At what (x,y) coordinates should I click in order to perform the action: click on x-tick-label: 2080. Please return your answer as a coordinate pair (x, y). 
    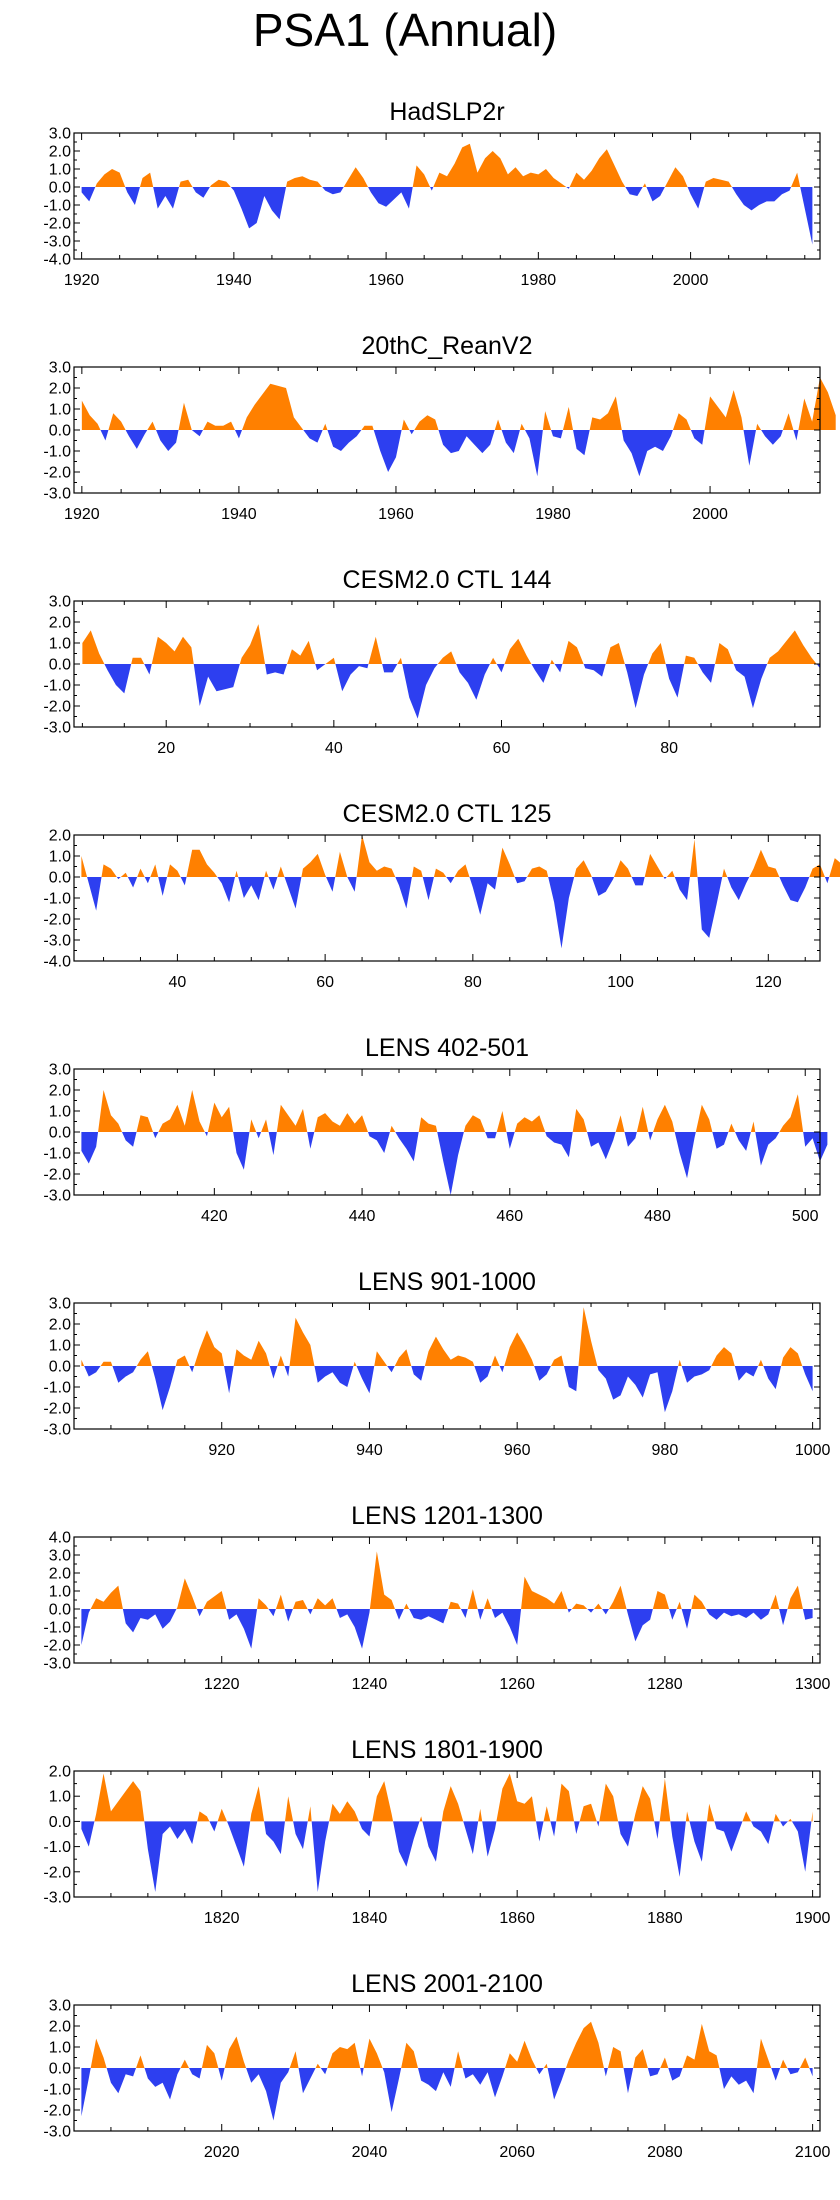
    Looking at the image, I should click on (665, 2152).